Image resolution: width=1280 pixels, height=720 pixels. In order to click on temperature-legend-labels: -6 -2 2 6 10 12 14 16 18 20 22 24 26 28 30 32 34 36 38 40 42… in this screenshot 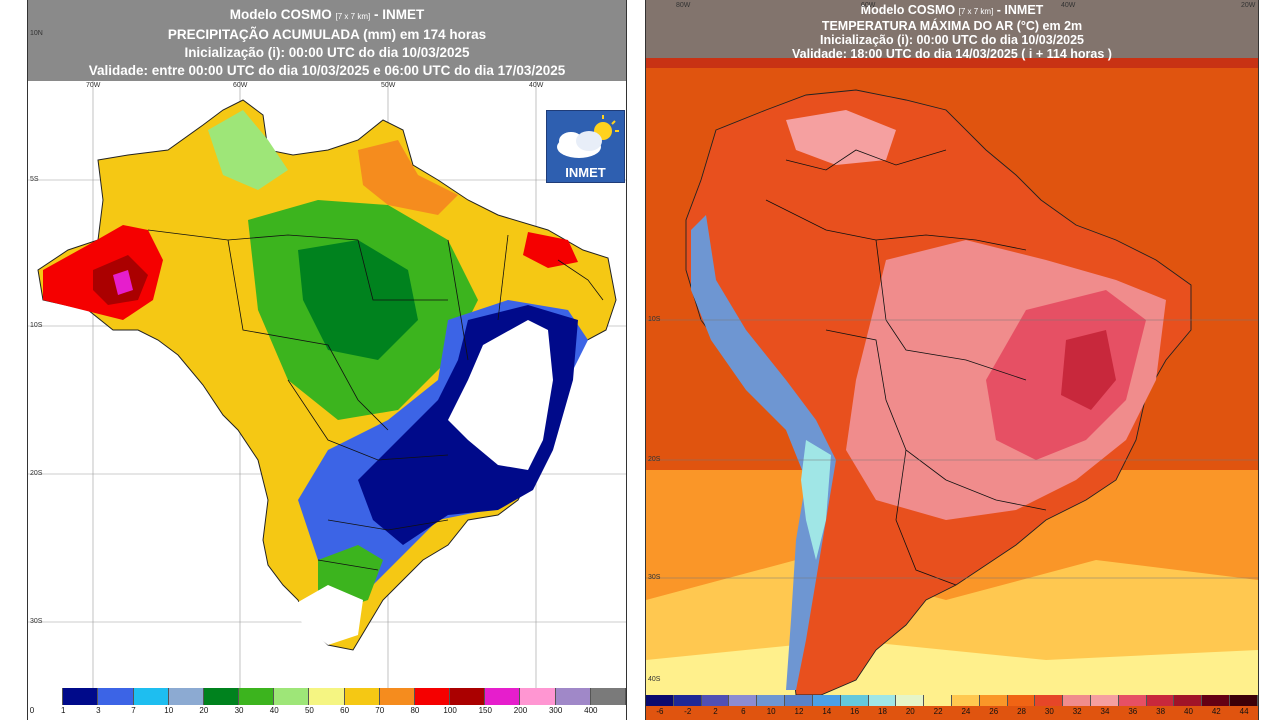, I will do `click(952, 713)`.